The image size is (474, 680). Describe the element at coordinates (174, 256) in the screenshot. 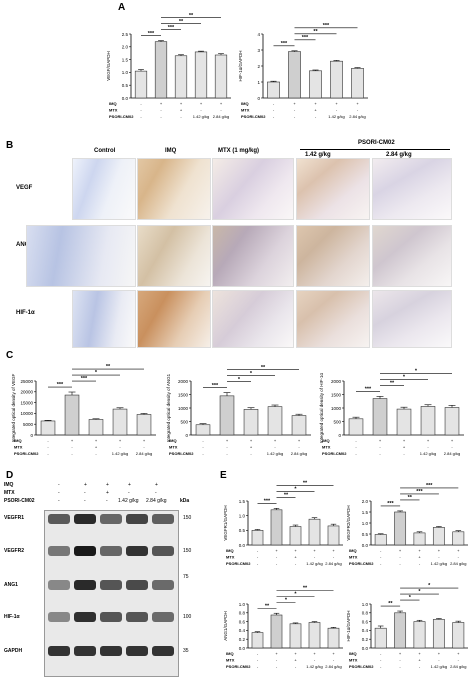

I see `micrograph-ang1-imq` at that location.